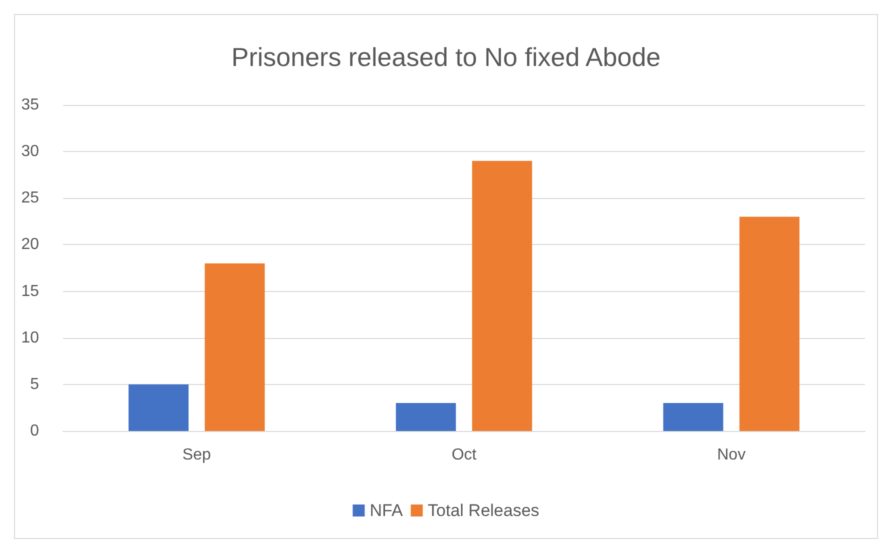  I want to click on x-tick-label: Sep, so click(197, 455).